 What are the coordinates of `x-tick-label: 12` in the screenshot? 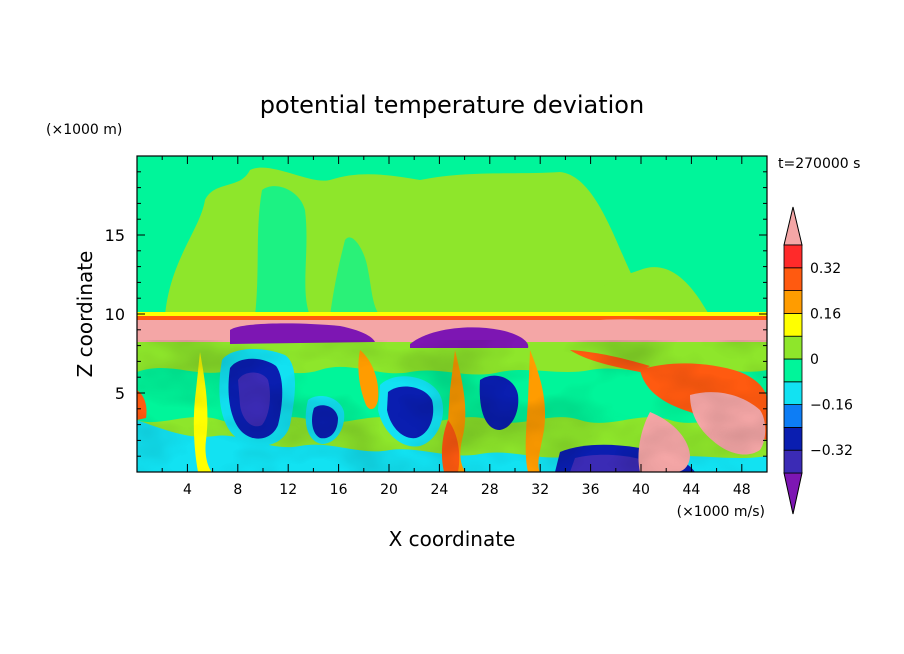 It's located at (288, 490).